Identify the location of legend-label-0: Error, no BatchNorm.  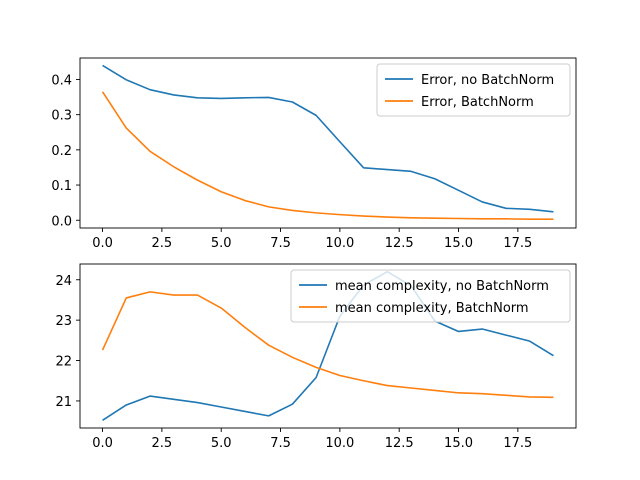
(487, 80).